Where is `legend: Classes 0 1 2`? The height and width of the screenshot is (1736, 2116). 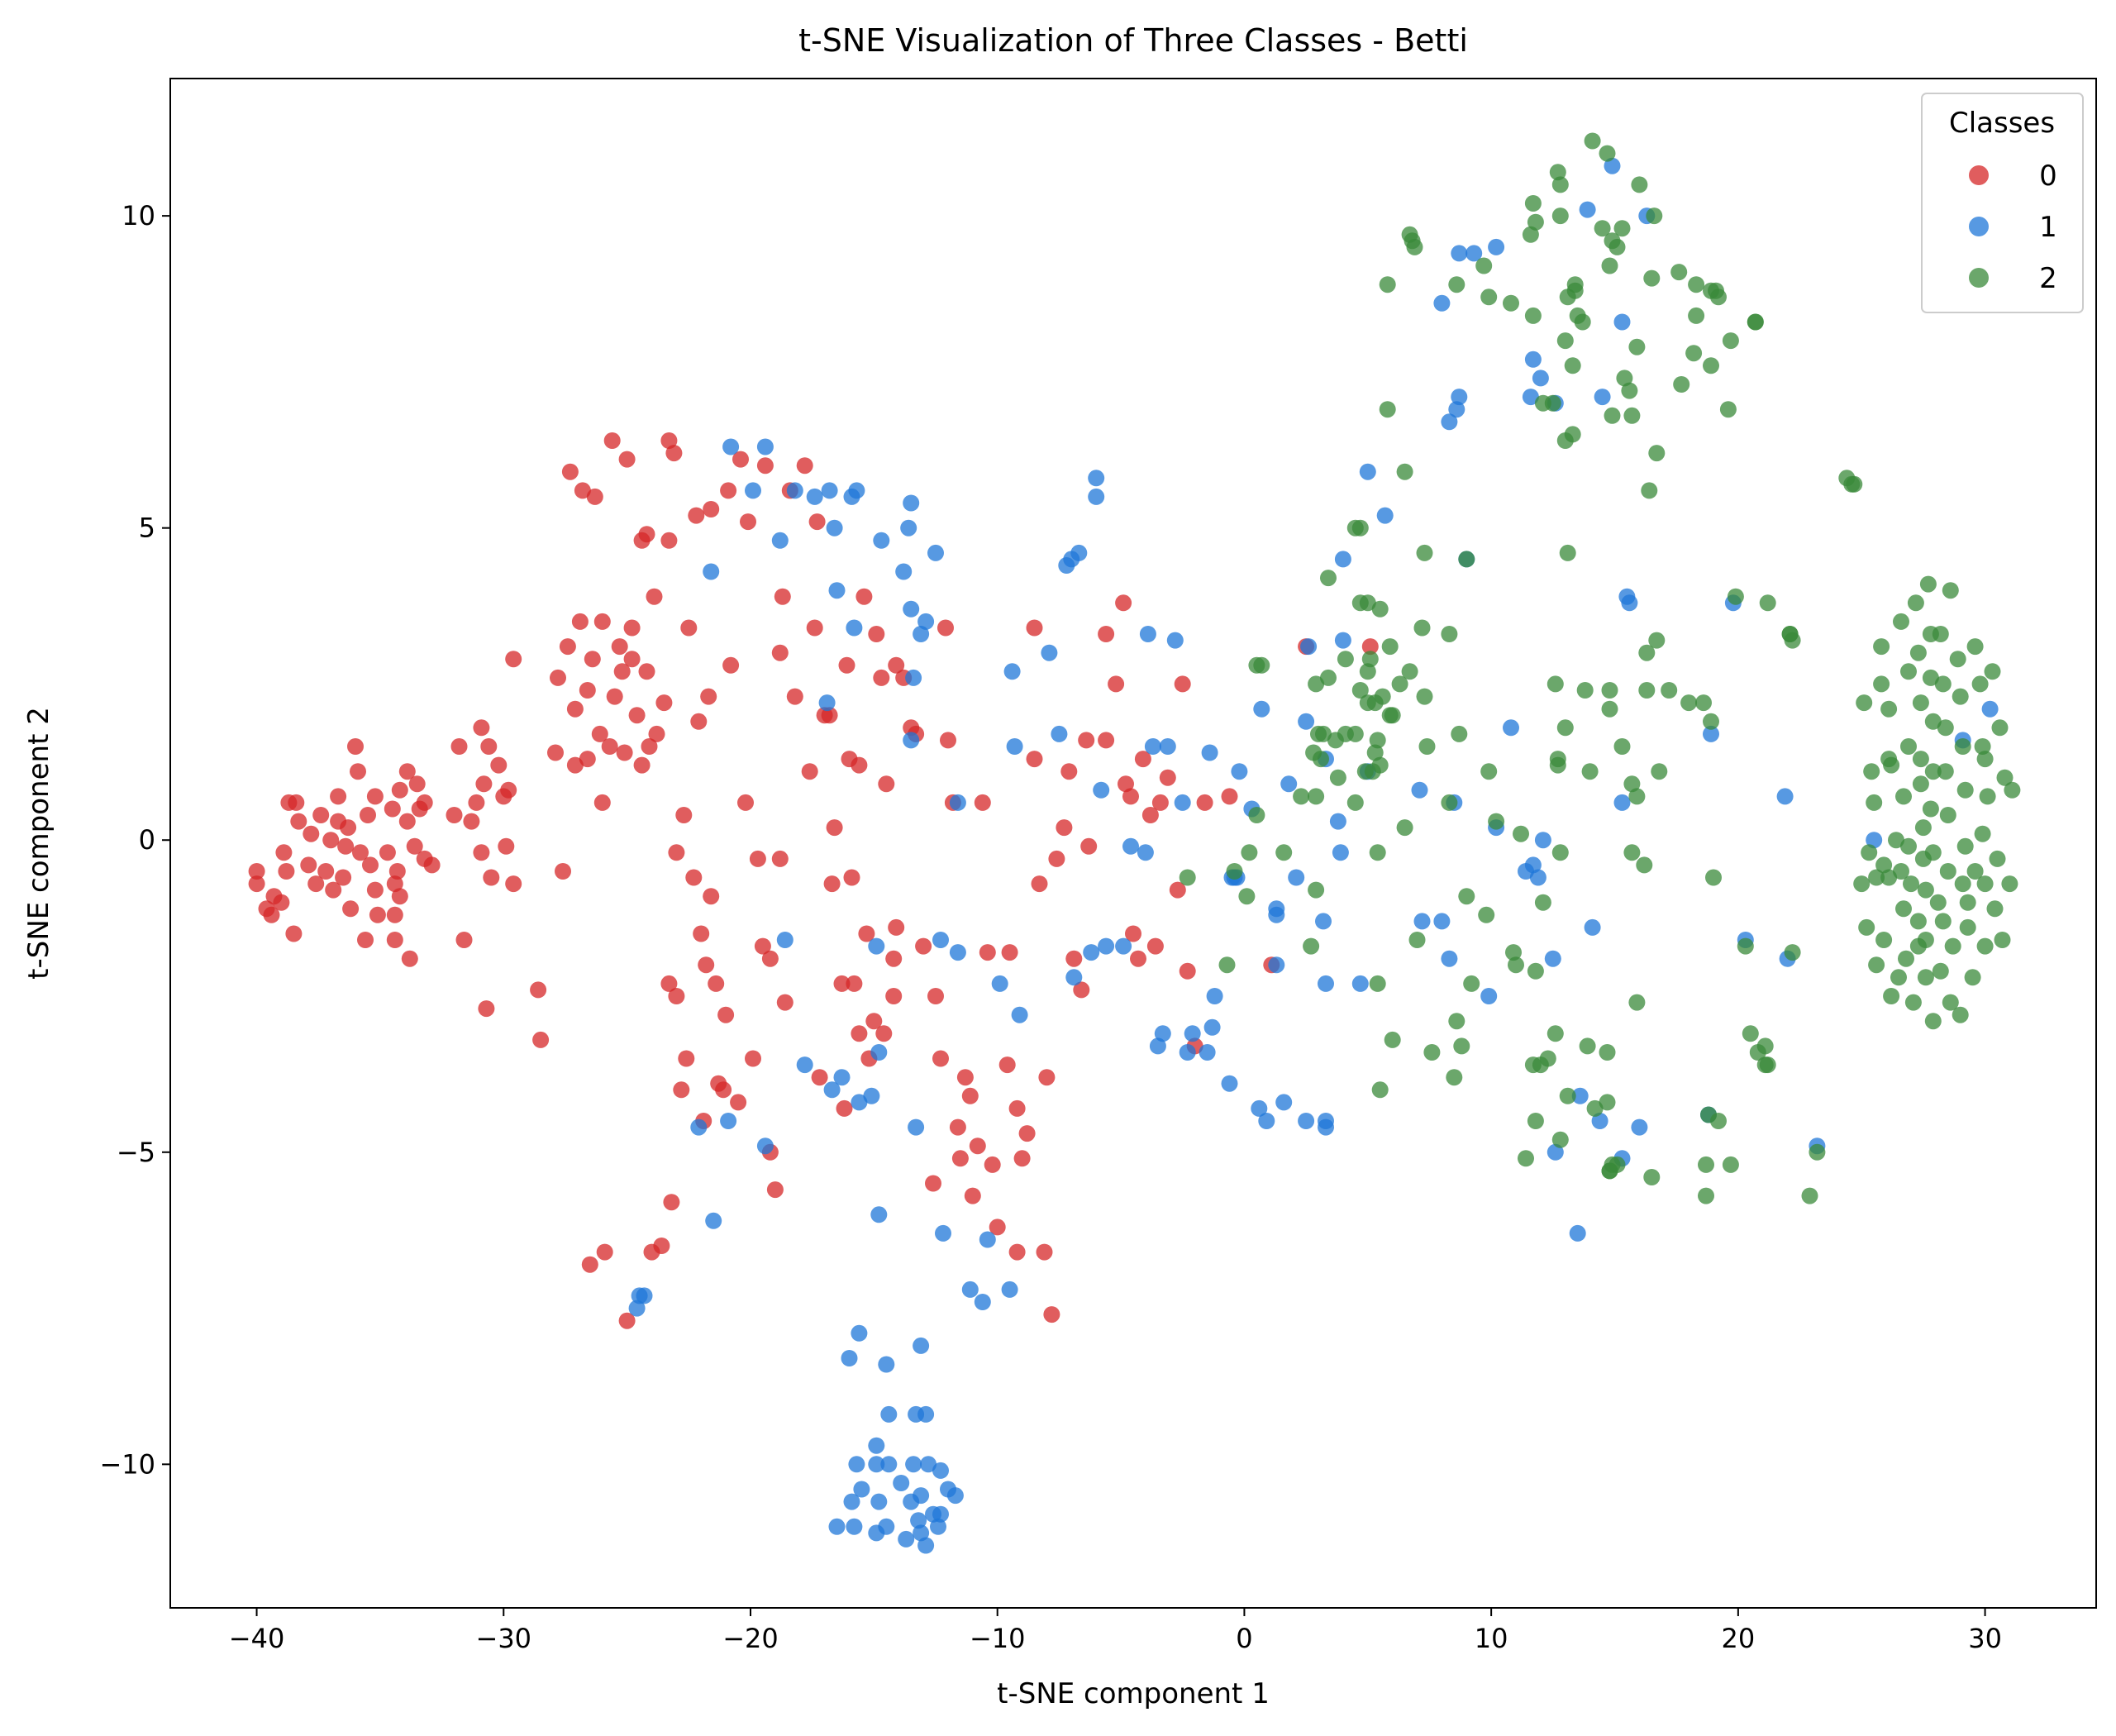 legend: Classes 0 1 2 is located at coordinates (2002, 203).